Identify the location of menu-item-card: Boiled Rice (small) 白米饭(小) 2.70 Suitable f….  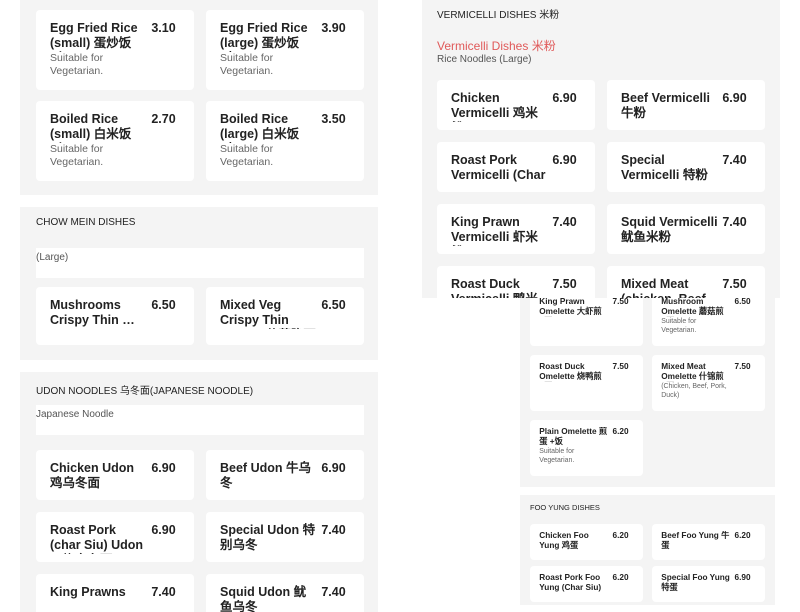
(115, 141).